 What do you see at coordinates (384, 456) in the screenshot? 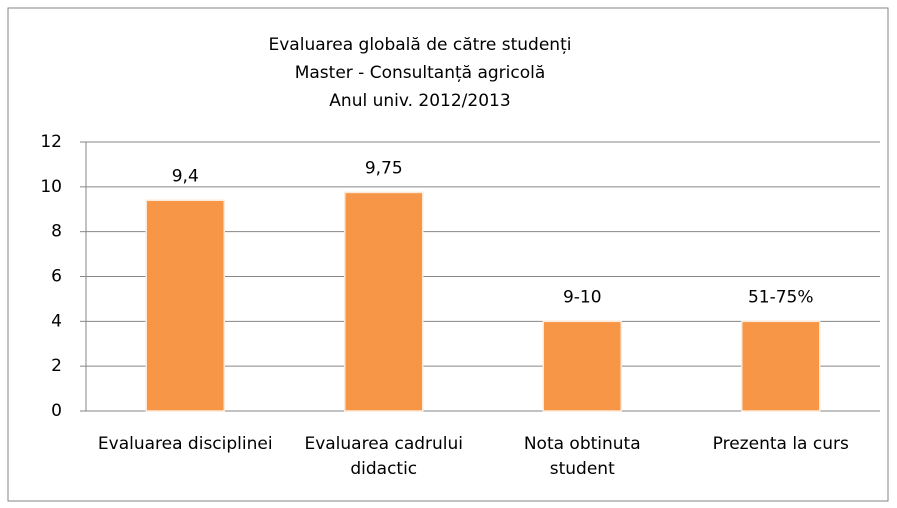
I see `x-tick-label: Evaluarea cadrului didactic` at bounding box center [384, 456].